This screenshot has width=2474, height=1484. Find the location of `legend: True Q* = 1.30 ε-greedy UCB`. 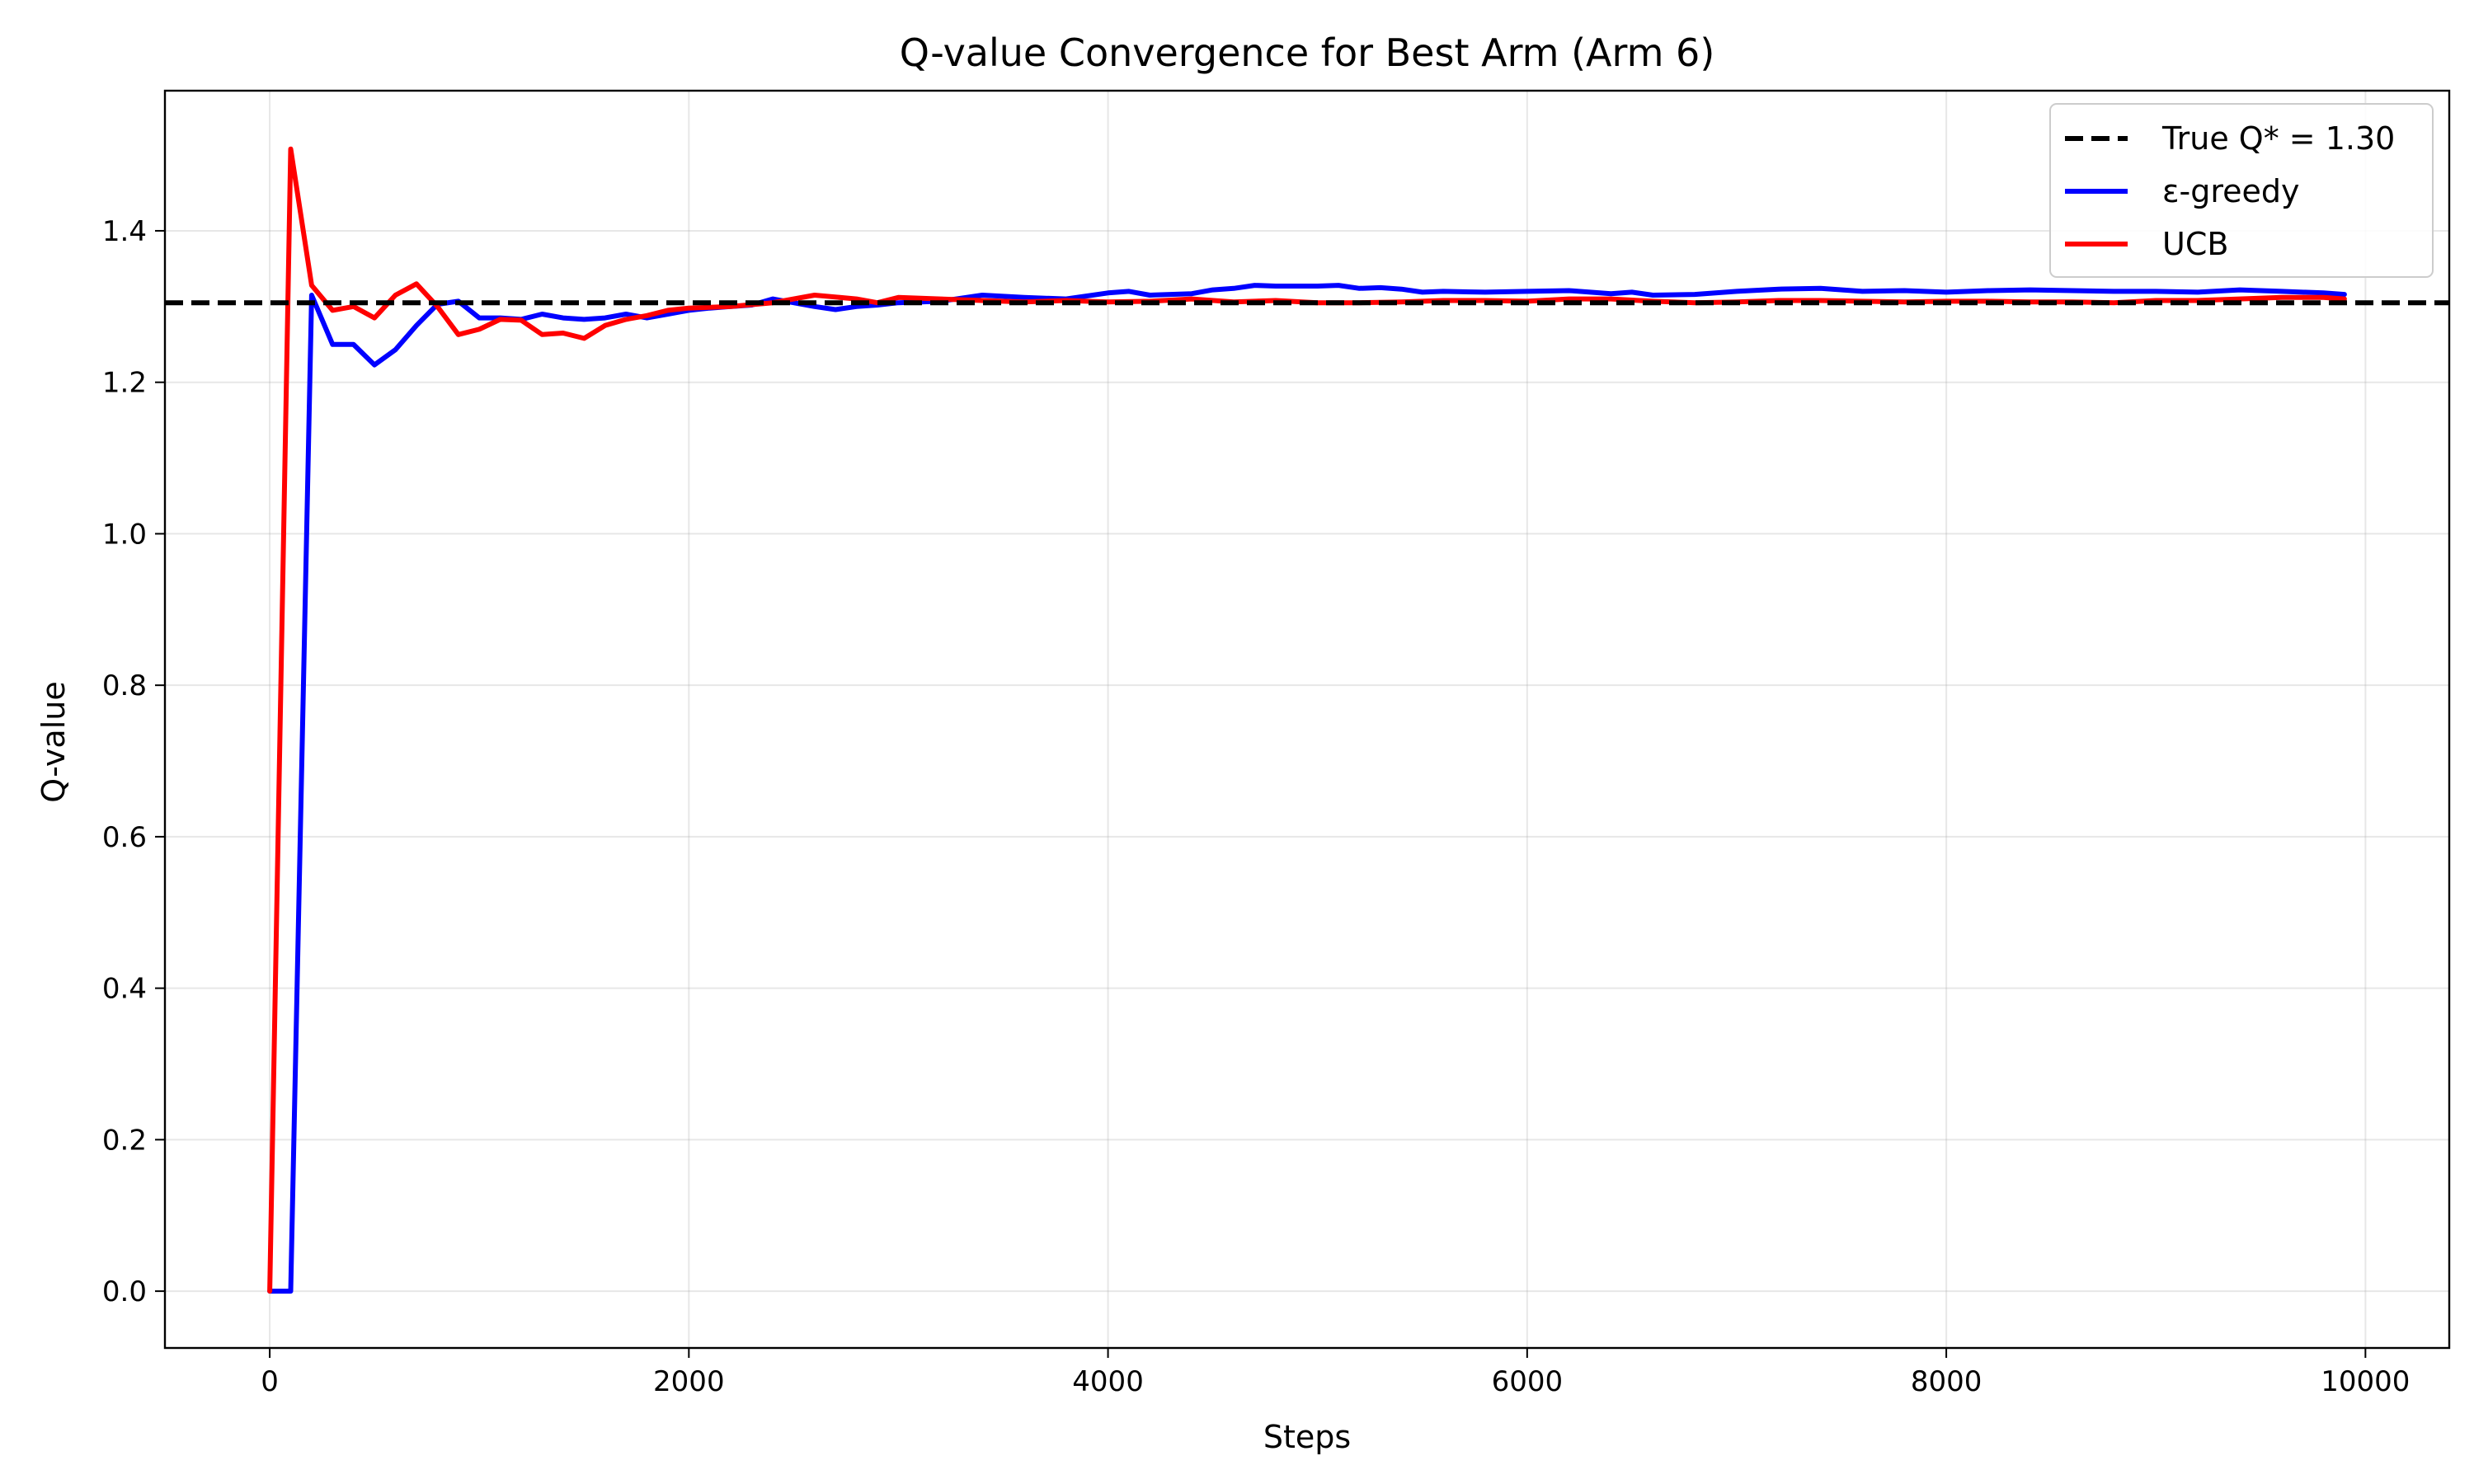

legend: True Q* = 1.30 ε-greedy UCB is located at coordinates (2241, 190).